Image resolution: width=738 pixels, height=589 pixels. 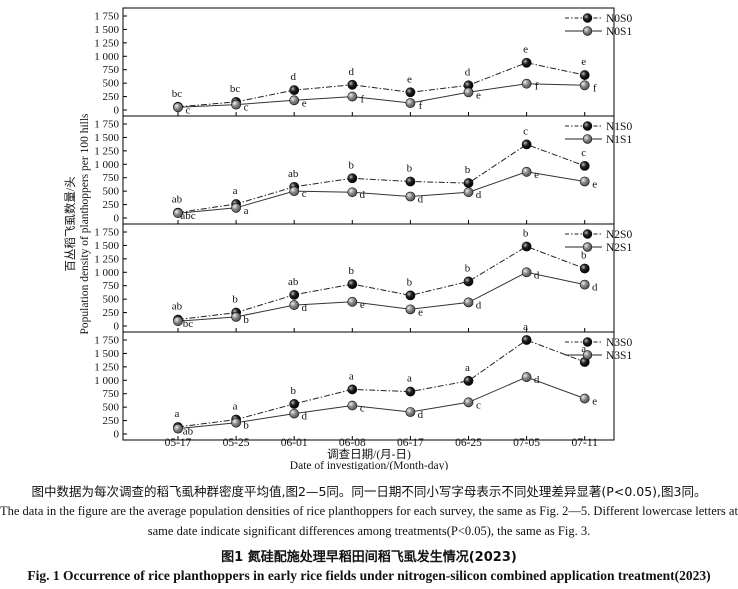 What do you see at coordinates (468, 281) in the screenshot?
I see `data-point-n2s0` at bounding box center [468, 281].